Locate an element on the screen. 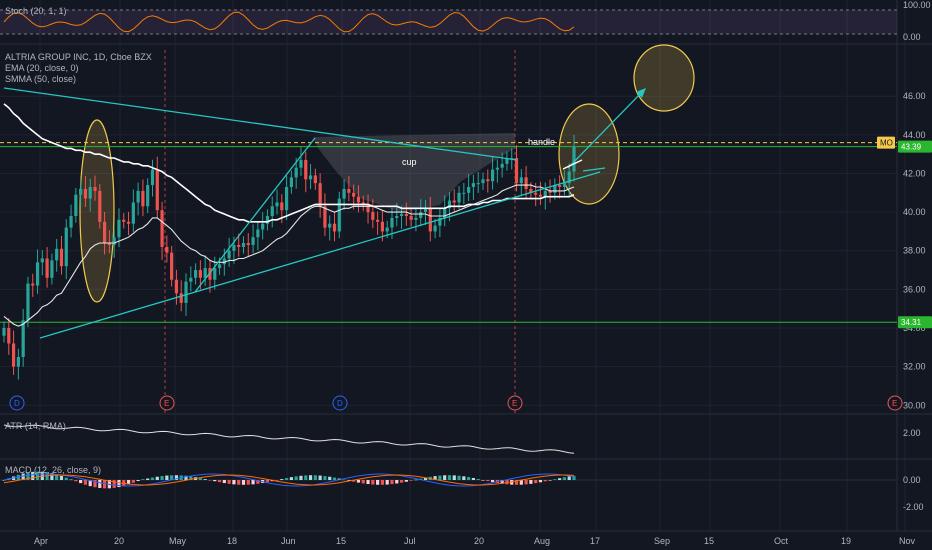 This screenshot has height=550, width=932. time-tick-label: Aug is located at coordinates (542, 541).